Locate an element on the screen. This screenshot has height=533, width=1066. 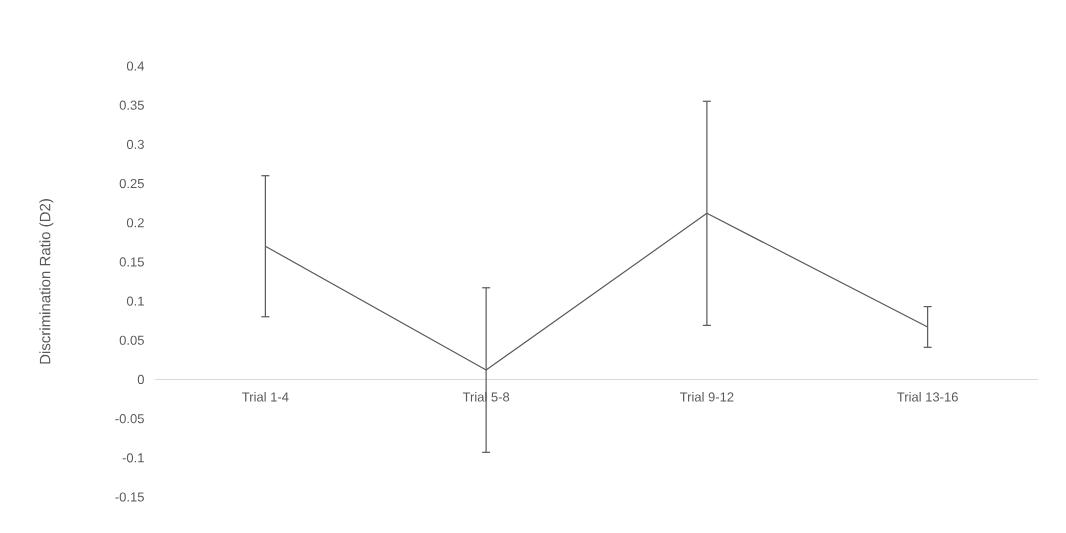
y-tick-label: 0.4 is located at coordinates (135, 66).